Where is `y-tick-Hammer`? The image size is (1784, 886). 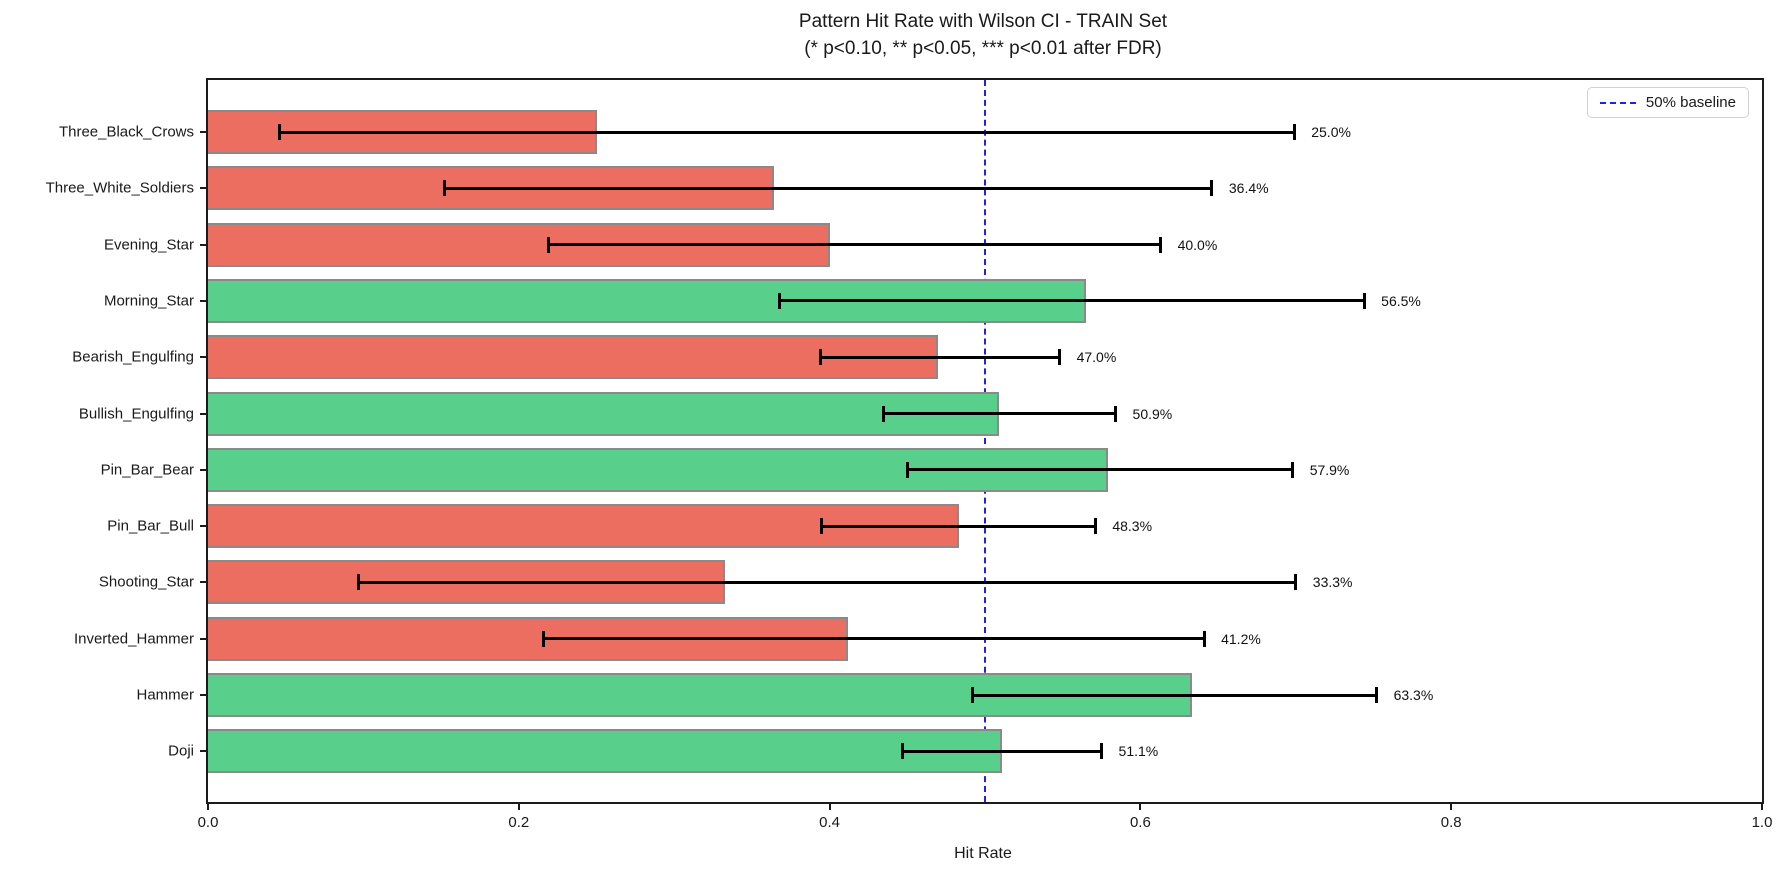
y-tick-Hammer is located at coordinates (204, 695).